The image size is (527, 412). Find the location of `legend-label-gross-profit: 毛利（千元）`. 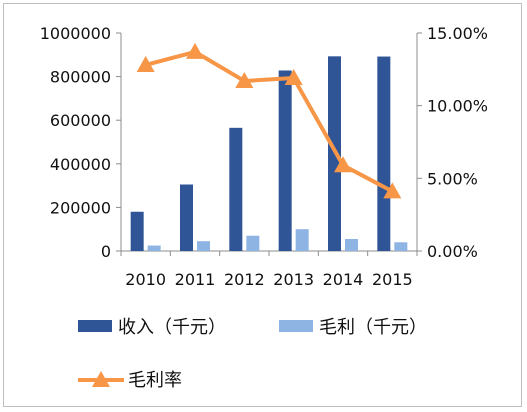

legend-label-gross-profit: 毛利（千元） is located at coordinates (373, 327).